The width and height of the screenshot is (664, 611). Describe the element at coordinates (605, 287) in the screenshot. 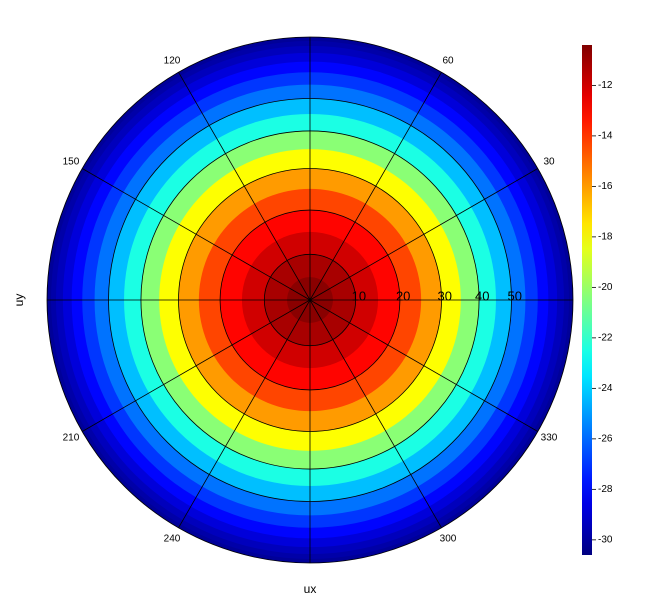

I see `colorbar-tick-label: -20` at that location.